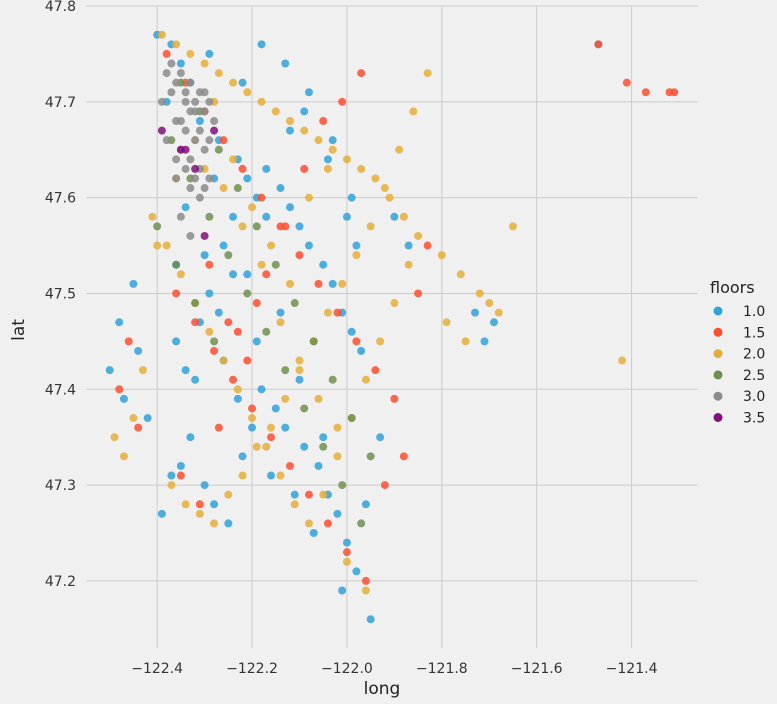  I want to click on x-axis-label: long, so click(382, 689).